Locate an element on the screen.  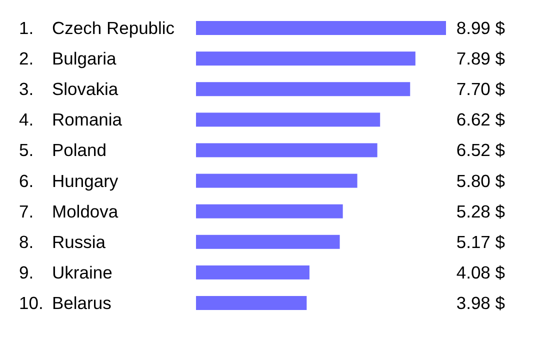
data-label: 3.98 $ is located at coordinates (481, 303).